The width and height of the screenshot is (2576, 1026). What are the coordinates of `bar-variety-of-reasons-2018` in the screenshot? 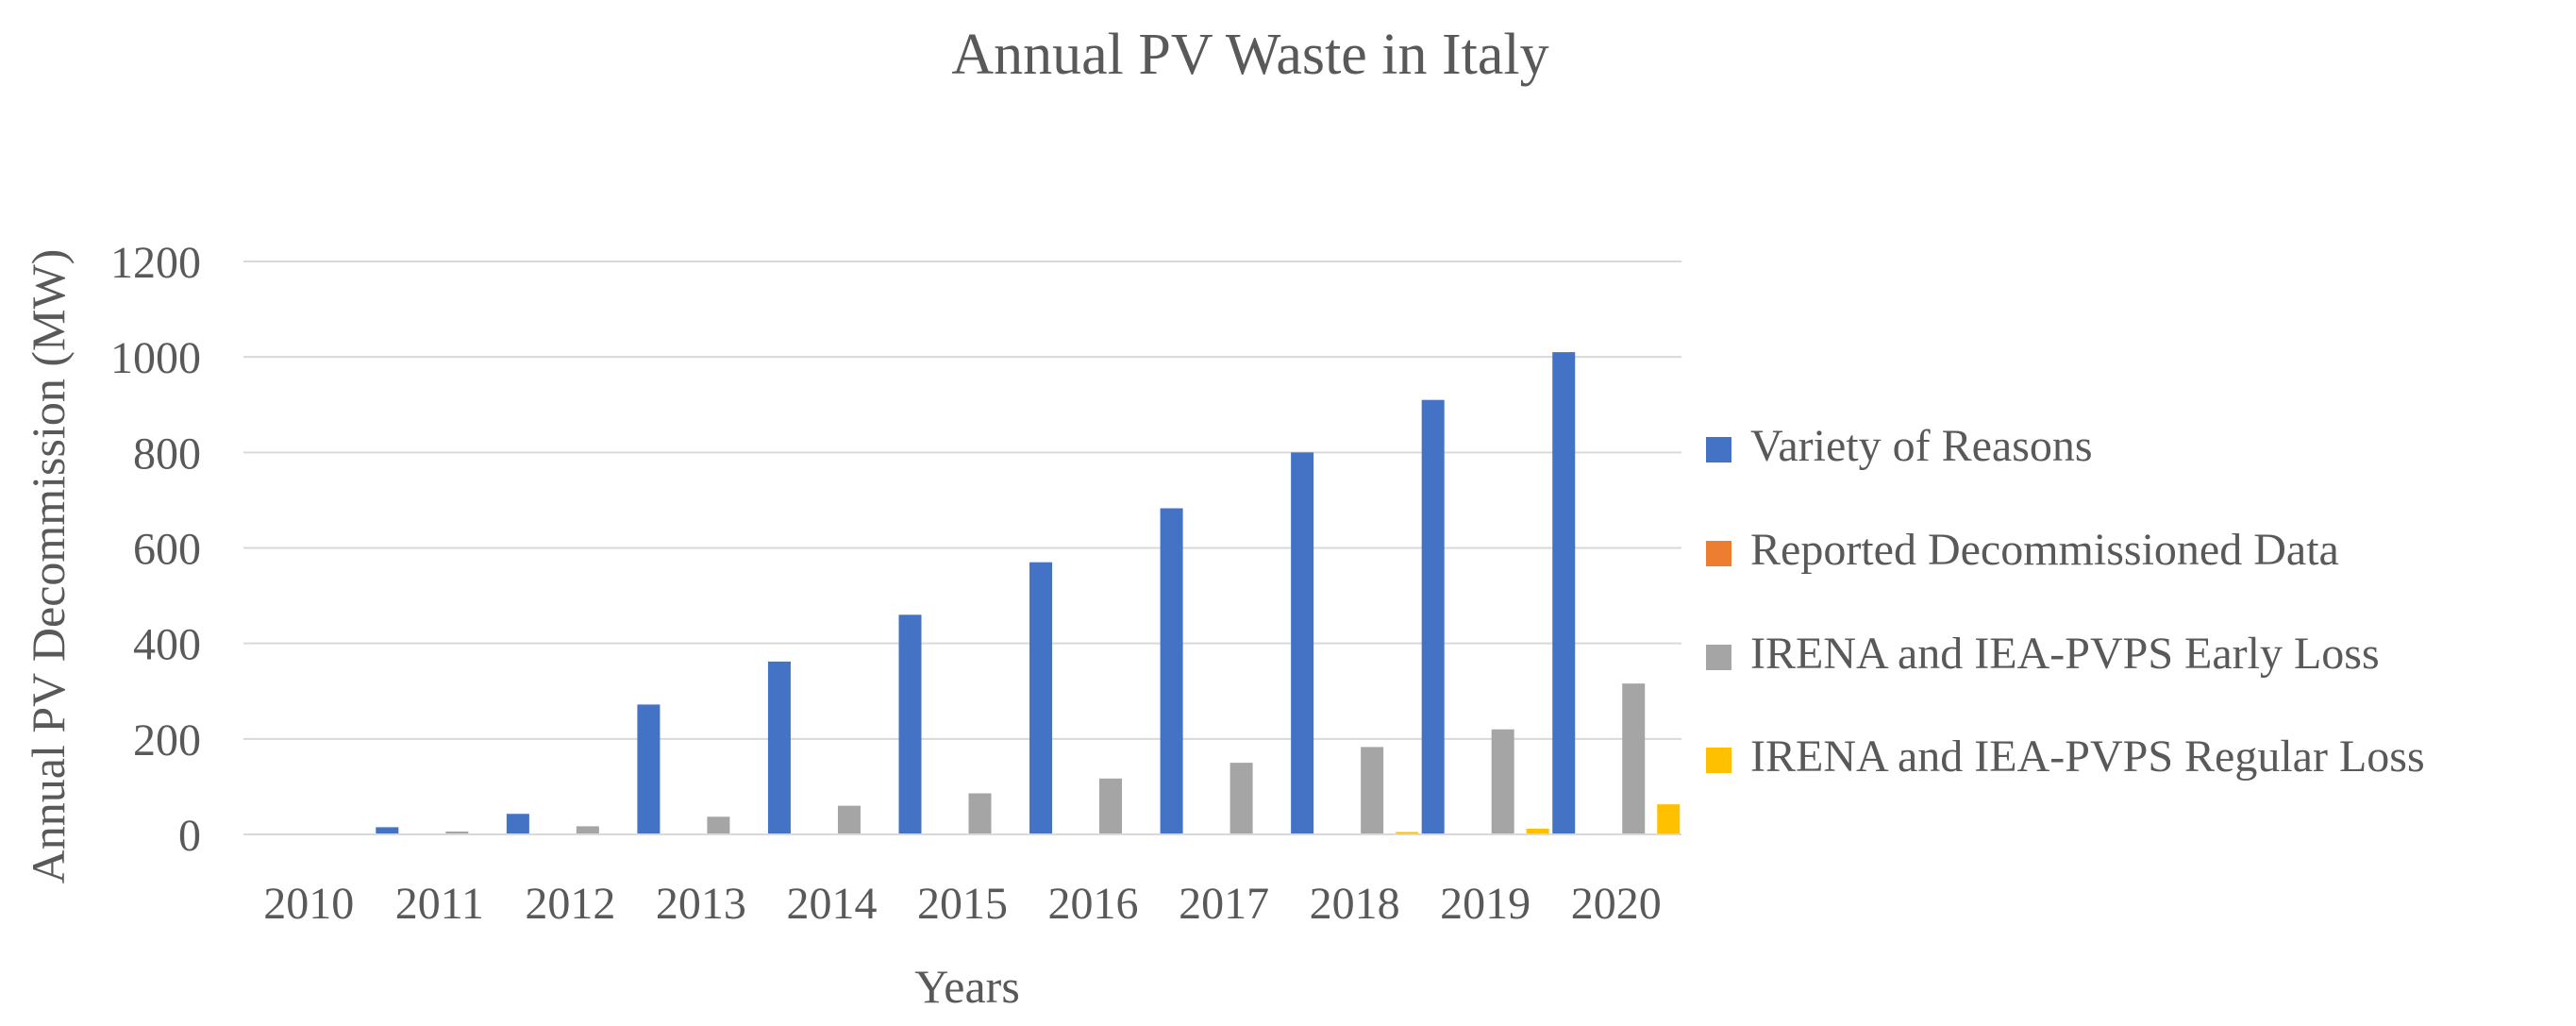 It's located at (1302, 643).